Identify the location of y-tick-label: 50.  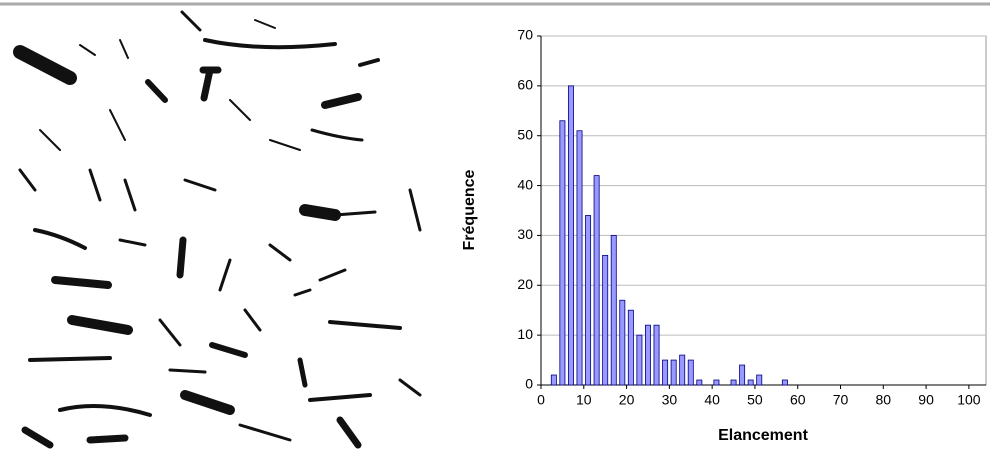
(525, 134).